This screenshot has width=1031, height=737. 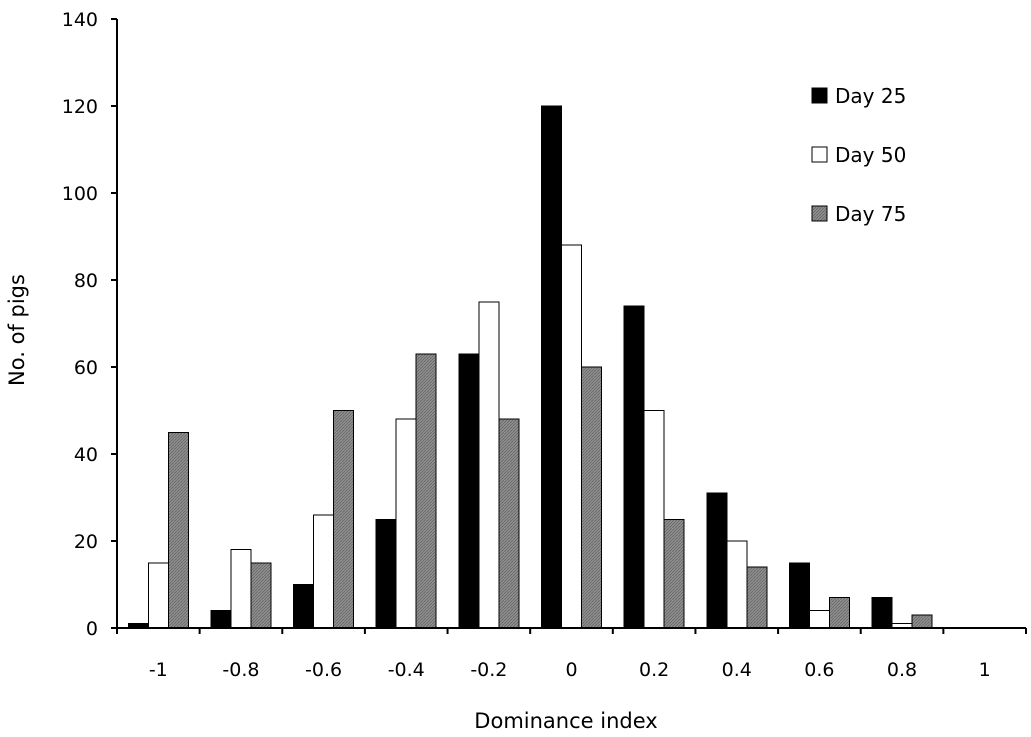 I want to click on legend-label-day-75: Day 75, so click(x=870, y=214).